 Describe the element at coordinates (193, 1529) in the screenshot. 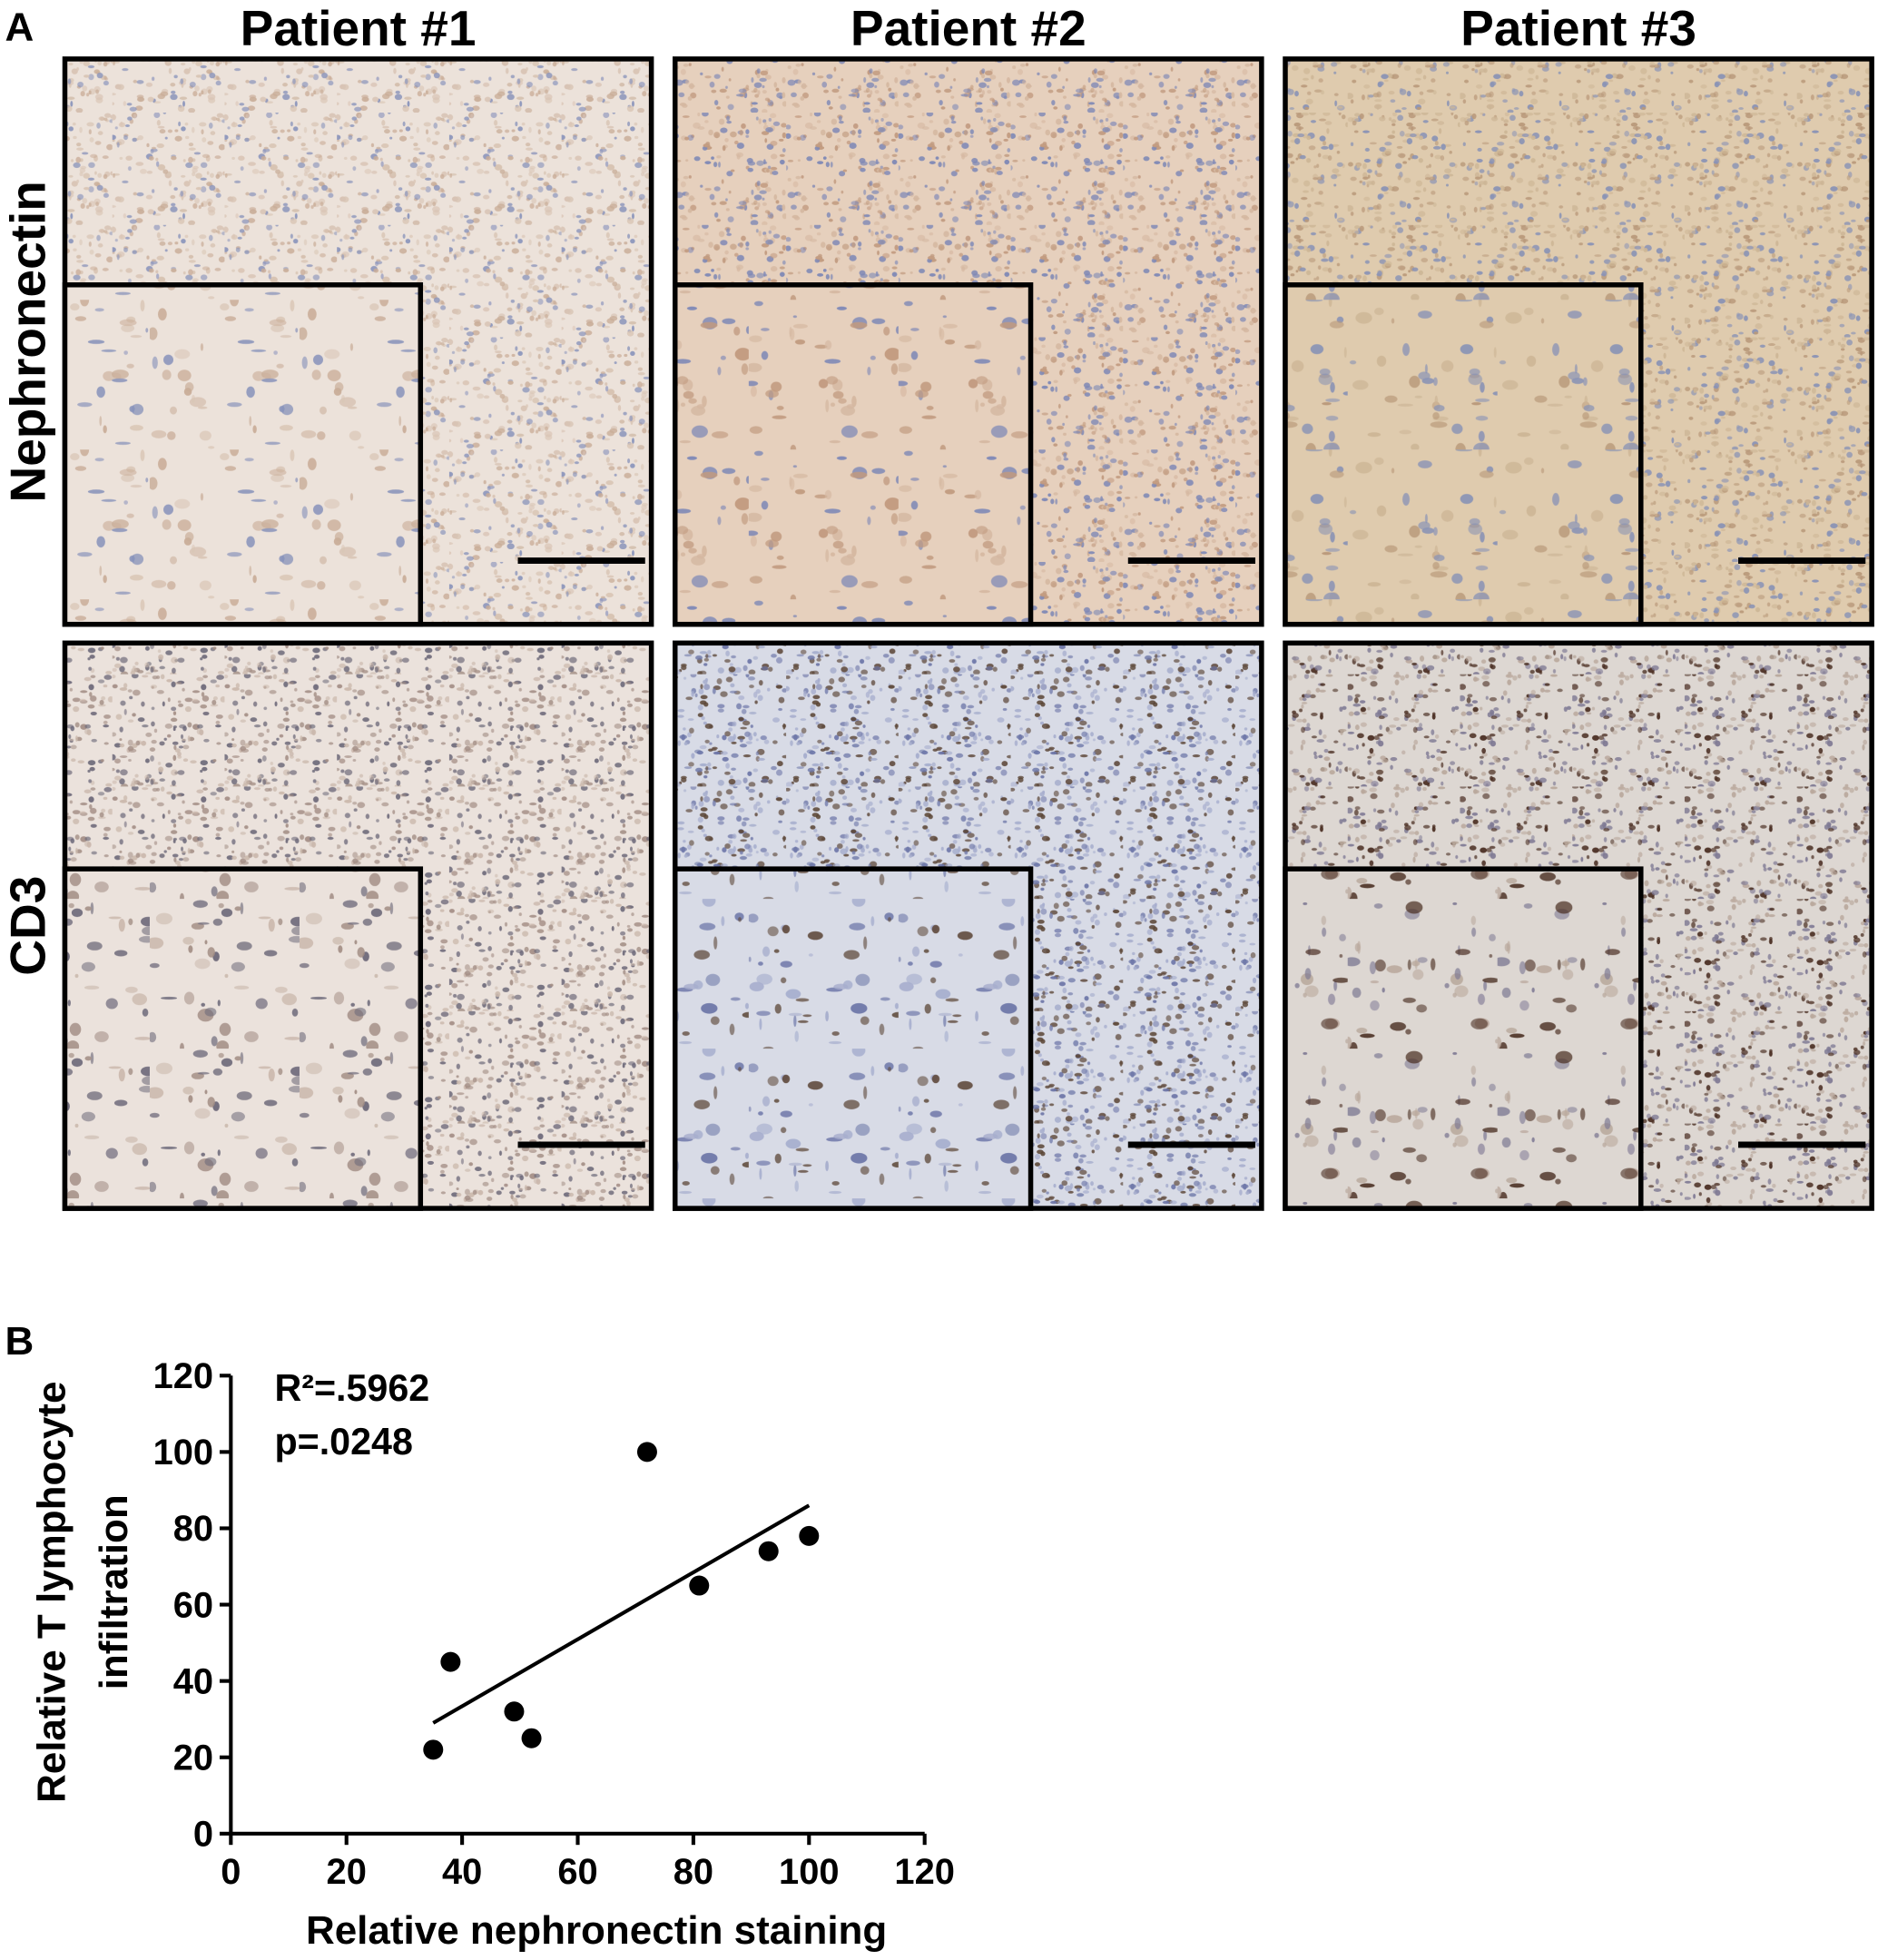

I see `y-tick-label: 80` at that location.